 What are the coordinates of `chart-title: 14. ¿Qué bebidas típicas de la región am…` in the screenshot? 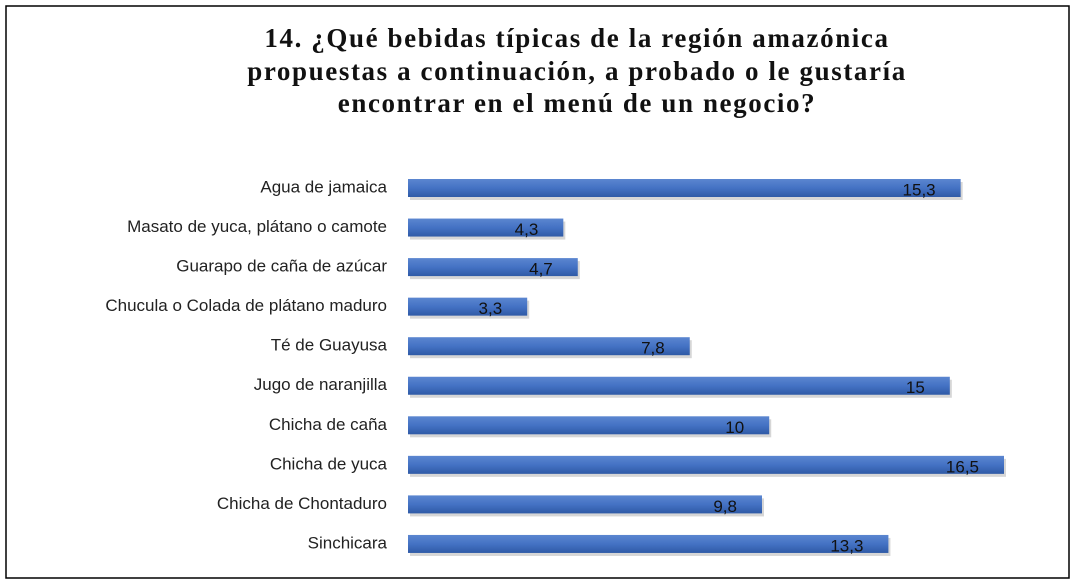 It's located at (576, 38).